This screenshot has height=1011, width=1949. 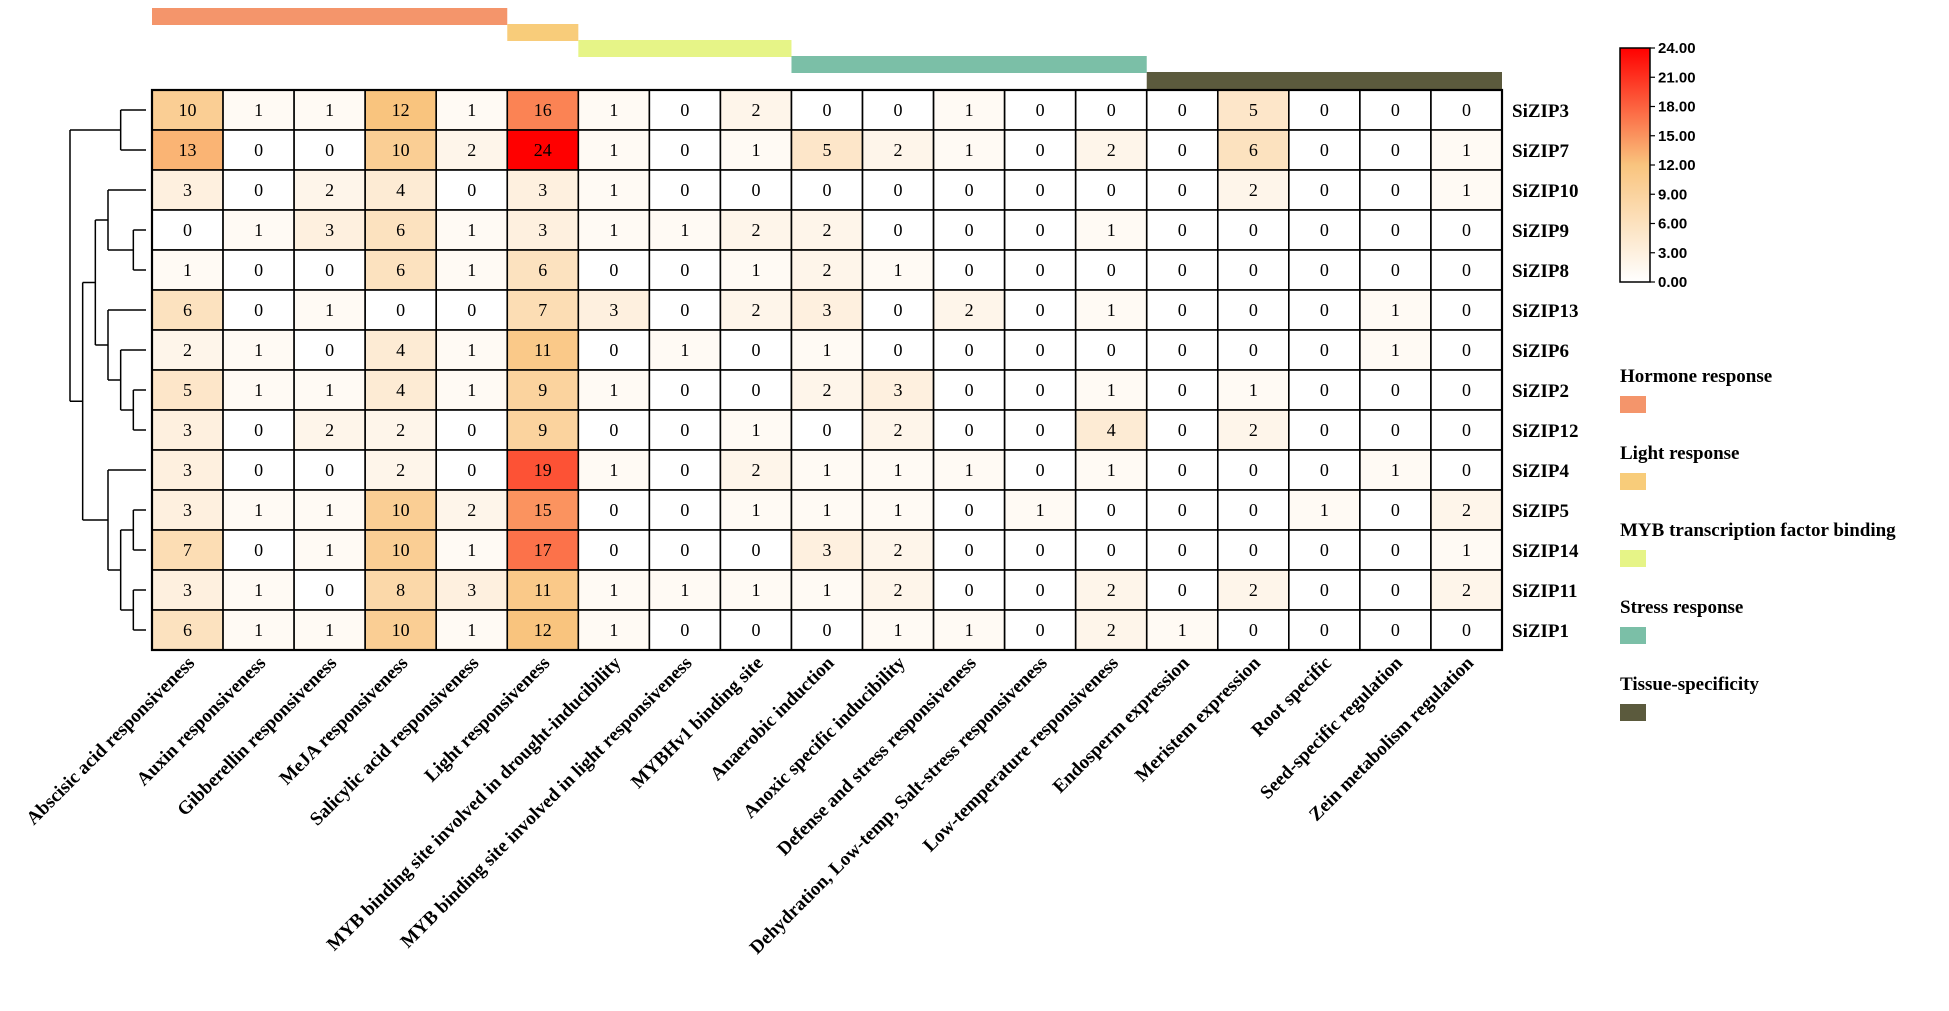 What do you see at coordinates (187, 390) in the screenshot?
I see `cell-value: 5` at bounding box center [187, 390].